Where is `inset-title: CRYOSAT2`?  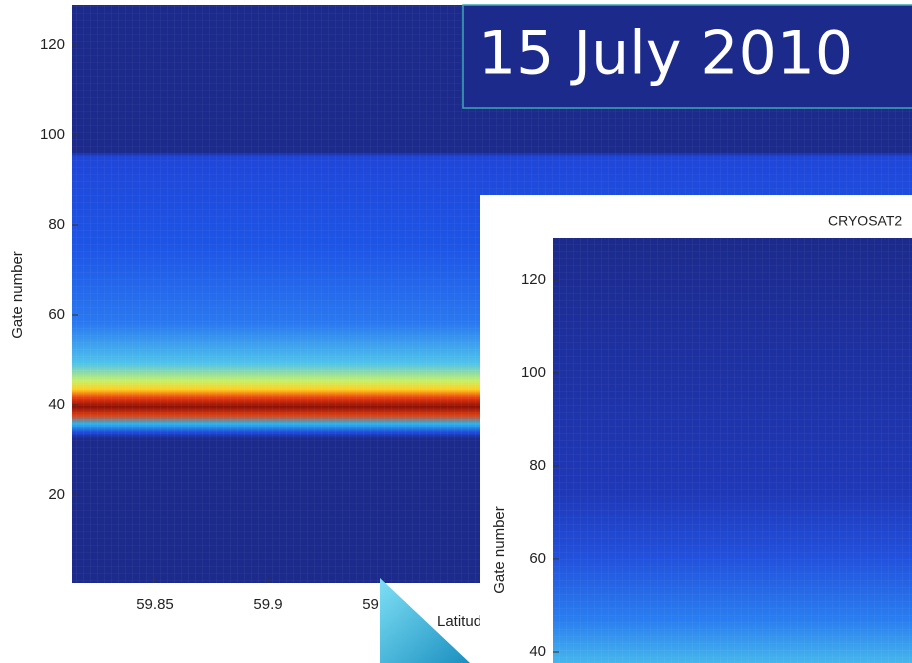
inset-title: CRYOSAT2 is located at coordinates (865, 221).